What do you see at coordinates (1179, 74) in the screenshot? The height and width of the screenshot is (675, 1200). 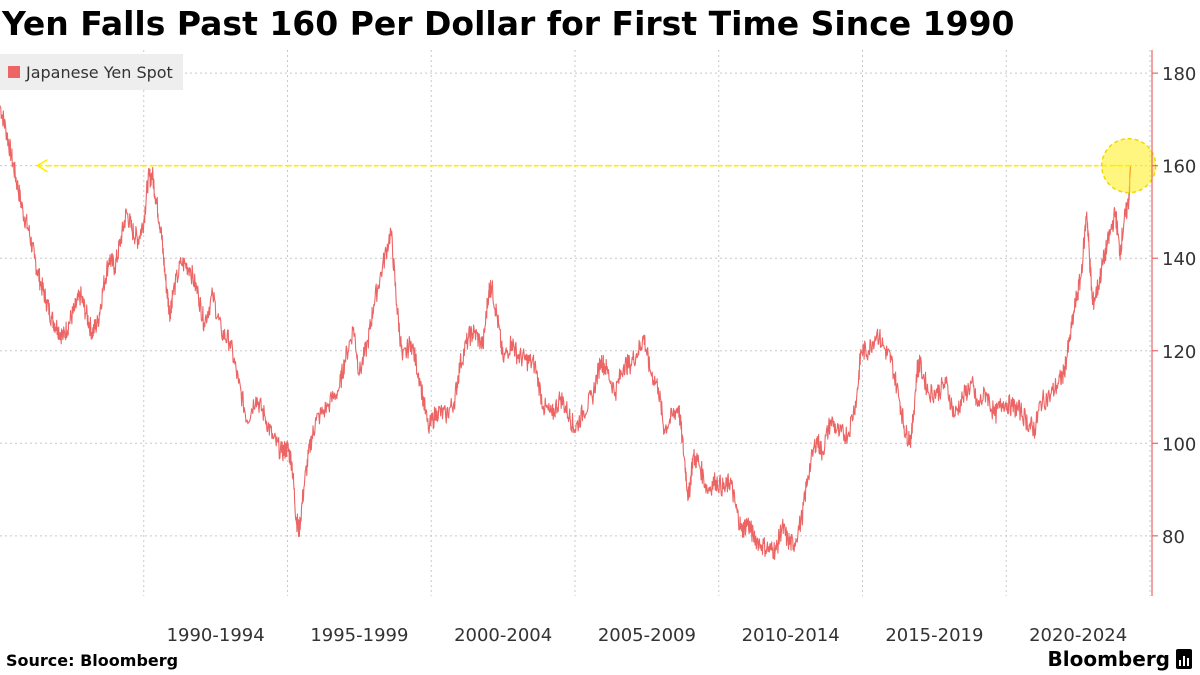 I see `y-tick-label: 180` at bounding box center [1179, 74].